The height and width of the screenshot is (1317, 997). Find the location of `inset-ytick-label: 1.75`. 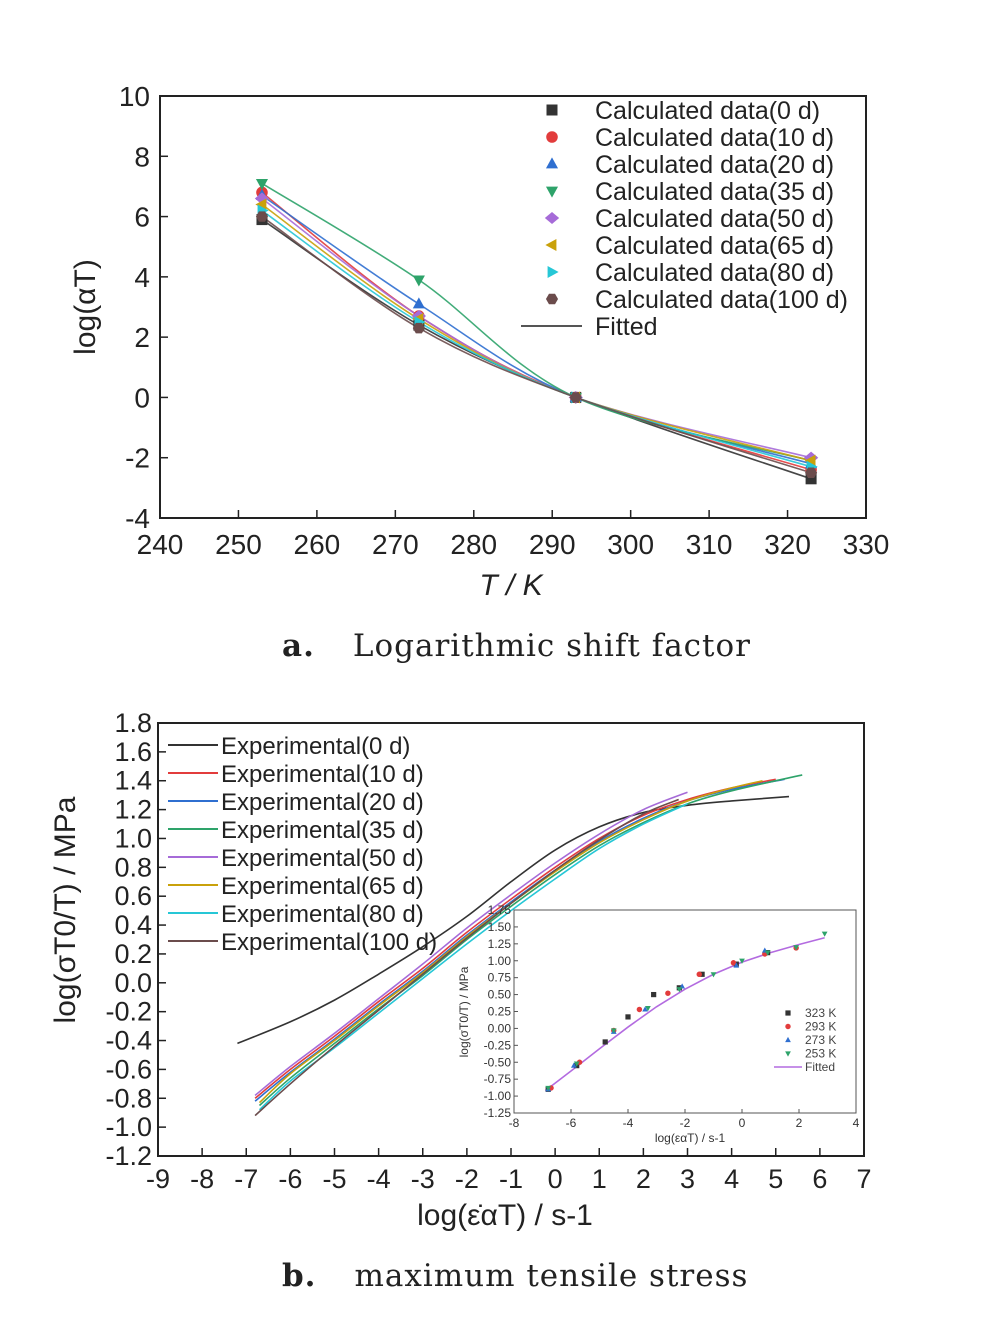

inset-ytick-label: 1.75 is located at coordinates (500, 910).